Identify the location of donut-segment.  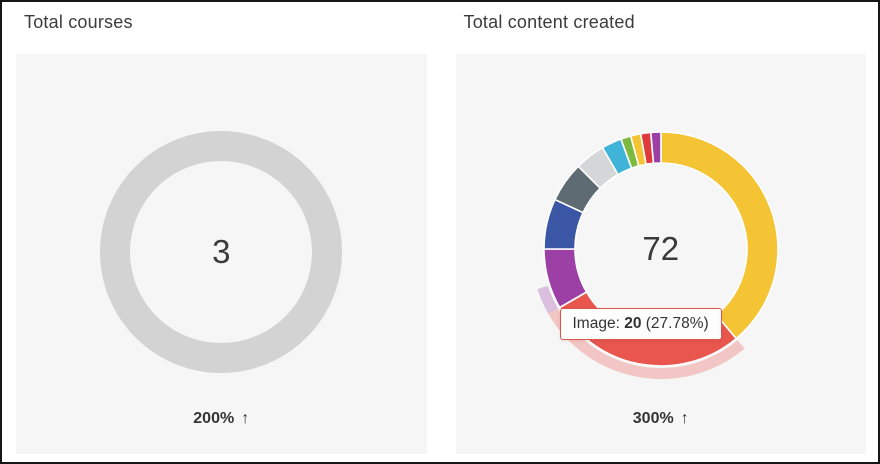
(655, 148).